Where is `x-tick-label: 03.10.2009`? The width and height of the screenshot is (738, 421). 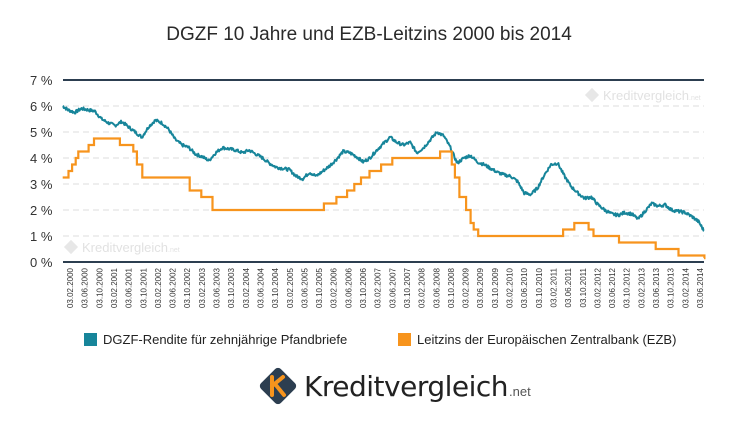 x-tick-label: 03.10.2009 is located at coordinates (495, 287).